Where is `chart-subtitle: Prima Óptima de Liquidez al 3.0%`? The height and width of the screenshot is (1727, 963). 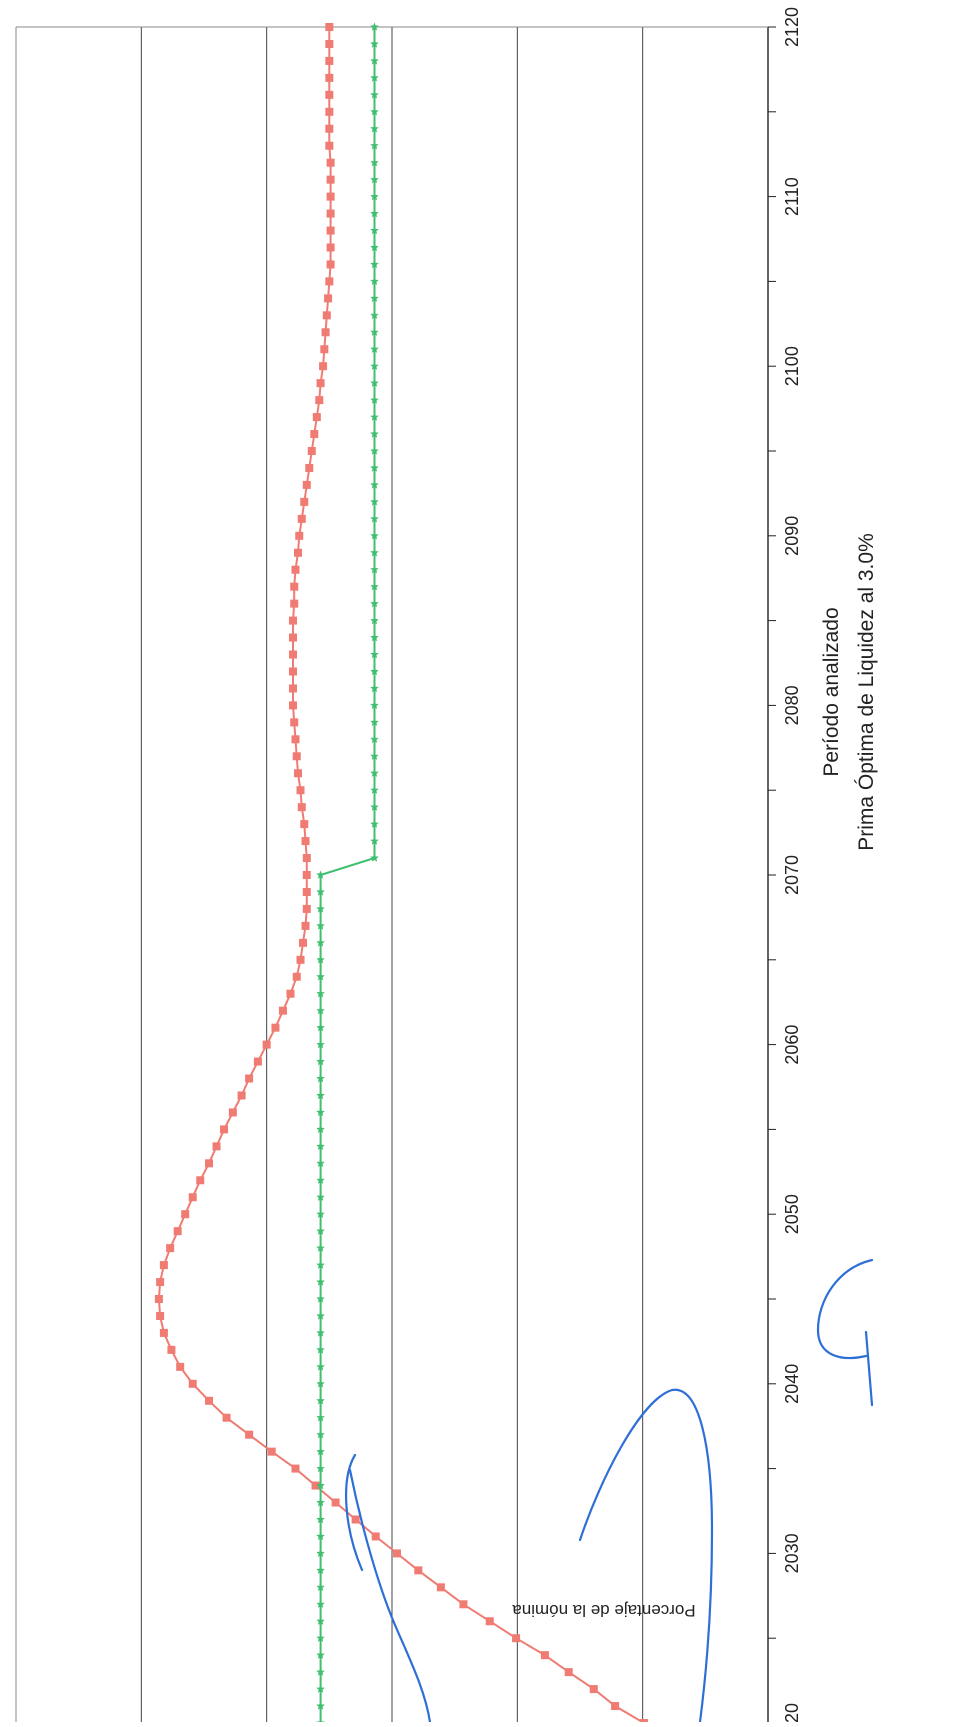
chart-subtitle: Prima Óptima de Liquidez al 3.0% is located at coordinates (866, 692).